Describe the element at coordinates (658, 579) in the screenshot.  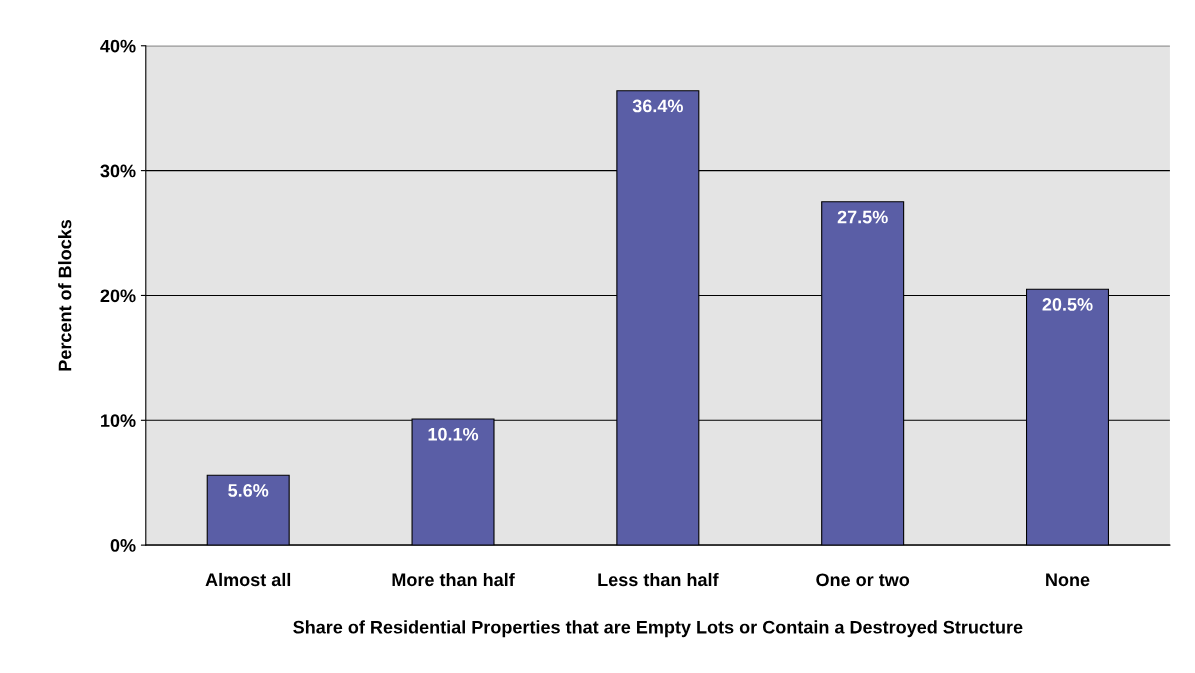
I see `x-tick-label: Less than half` at that location.